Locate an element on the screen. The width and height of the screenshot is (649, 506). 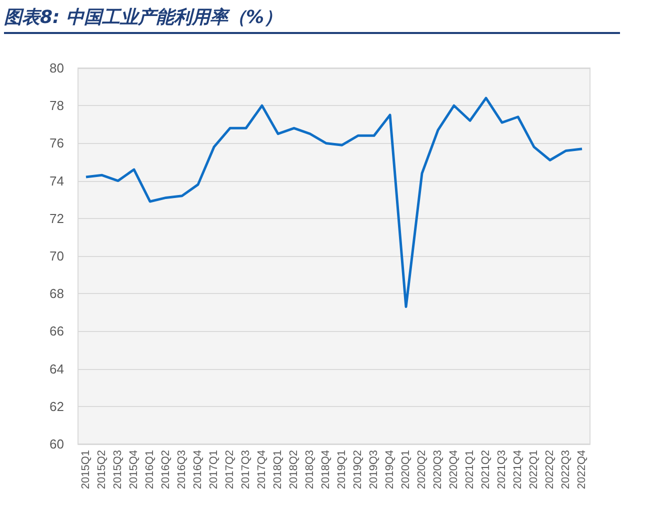
x-tick-label: 2022Q4 is located at coordinates (582, 470).